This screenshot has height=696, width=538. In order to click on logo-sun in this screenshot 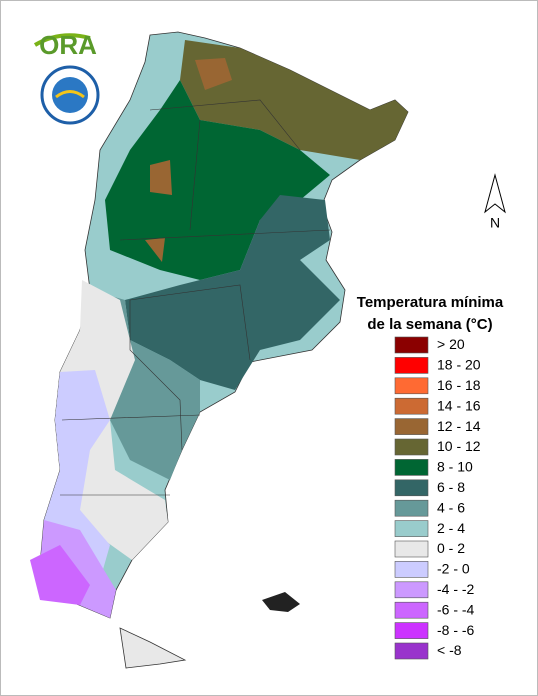, I will do `click(70, 94)`.